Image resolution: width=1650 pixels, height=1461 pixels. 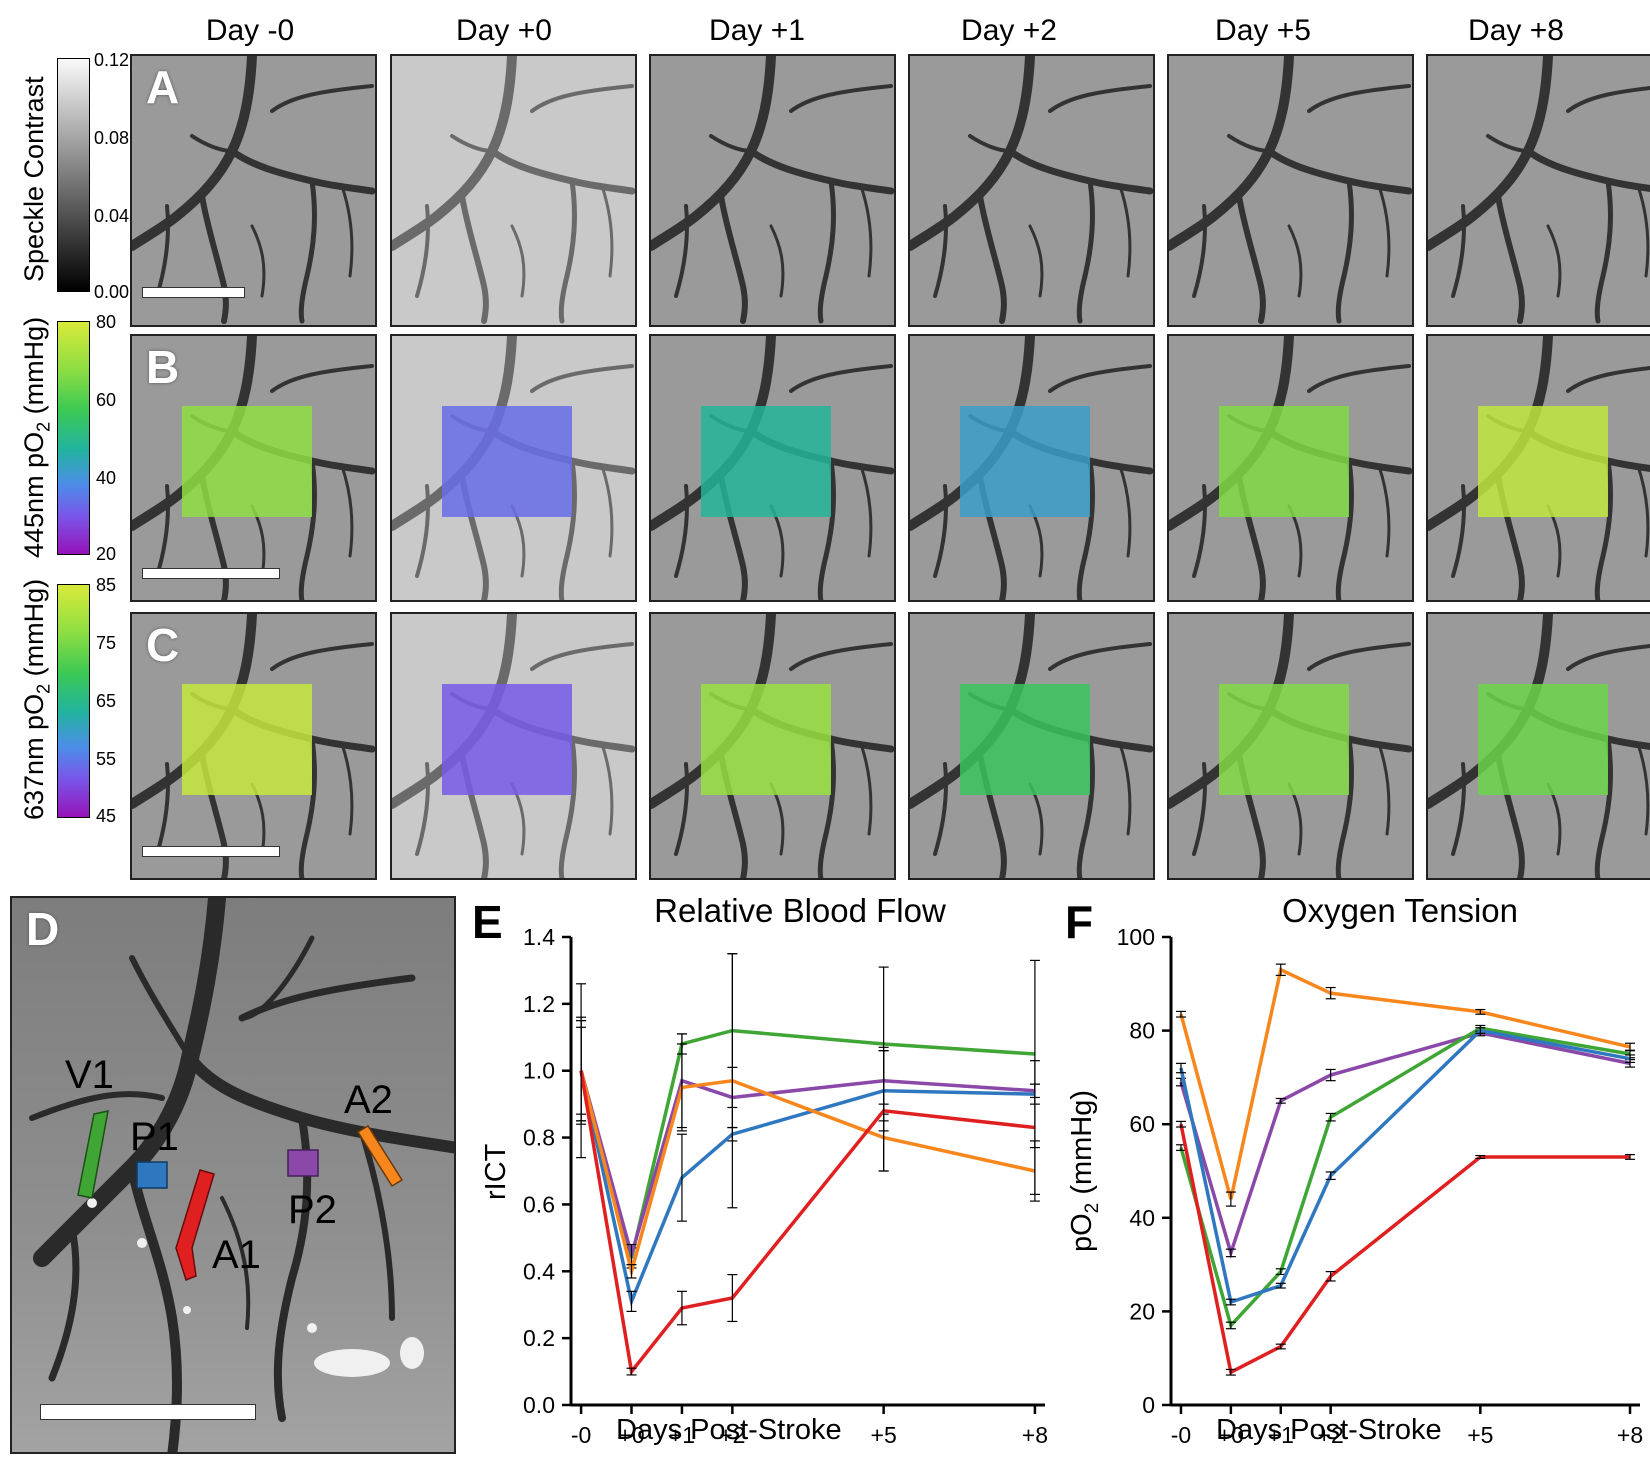 I want to click on y-tick-label: 60, so click(x=1142, y=1124).